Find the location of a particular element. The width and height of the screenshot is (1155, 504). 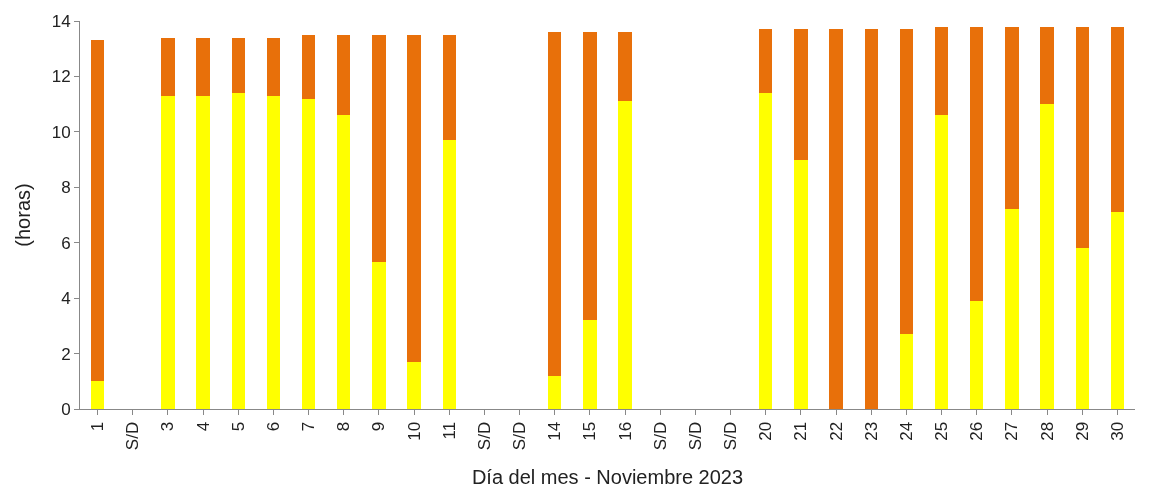

x-tick-label: 22 is located at coordinates (836, 431).